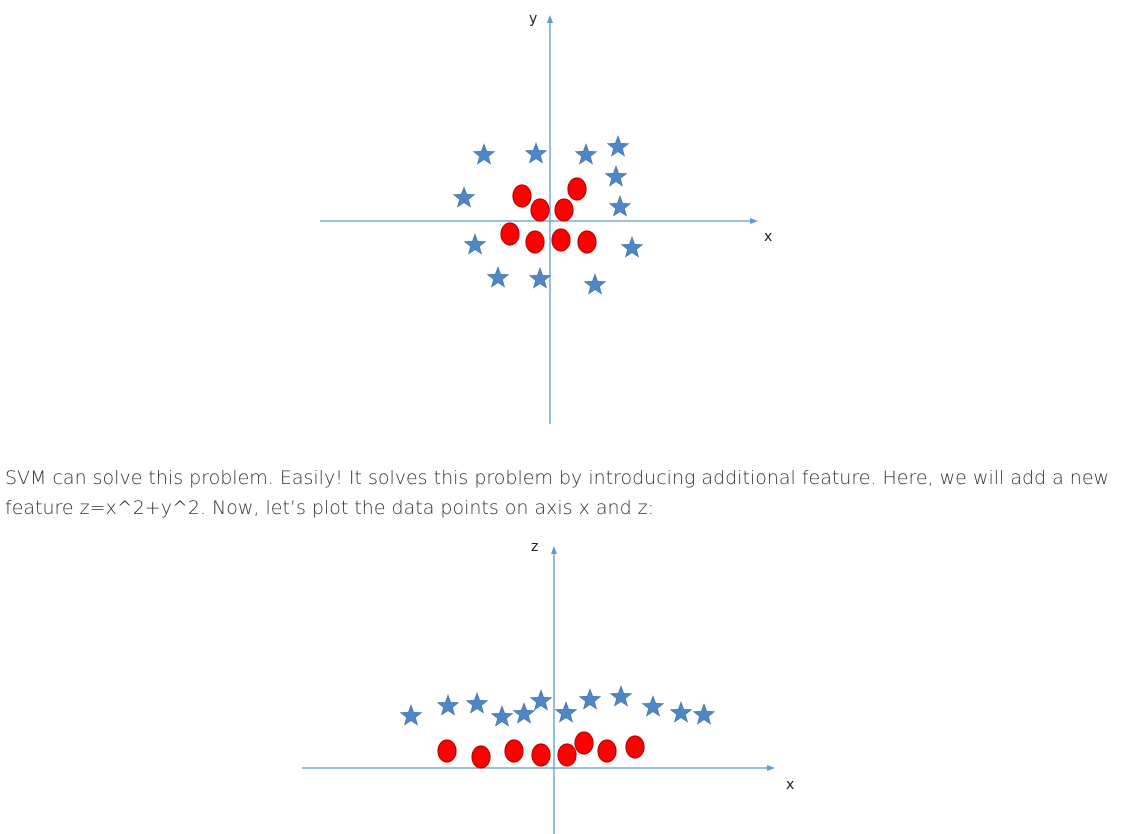 The width and height of the screenshot is (1142, 834). I want to click on z-axis-label: z, so click(534, 547).